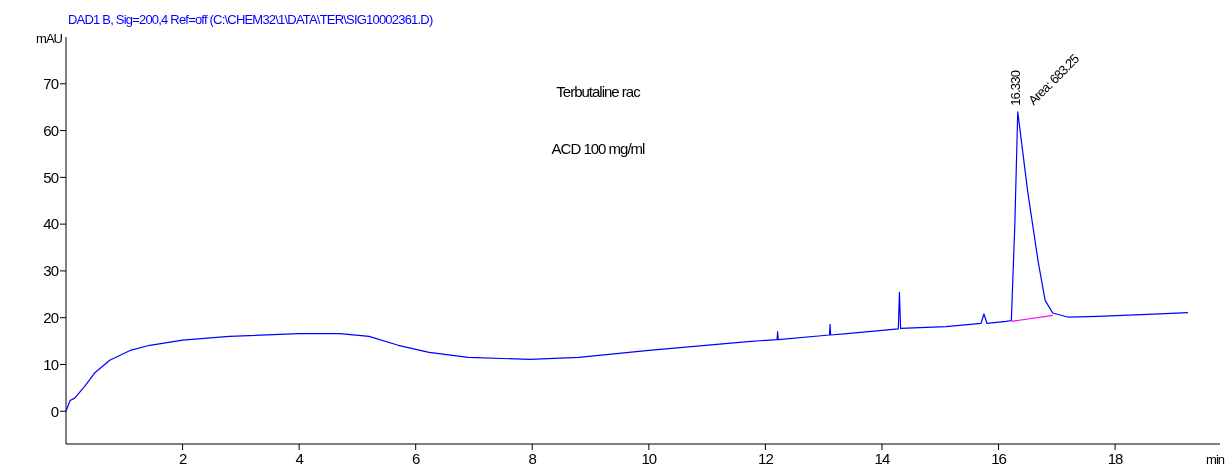 The height and width of the screenshot is (469, 1226). Describe the element at coordinates (416, 458) in the screenshot. I see `x-tick-label: 6` at that location.